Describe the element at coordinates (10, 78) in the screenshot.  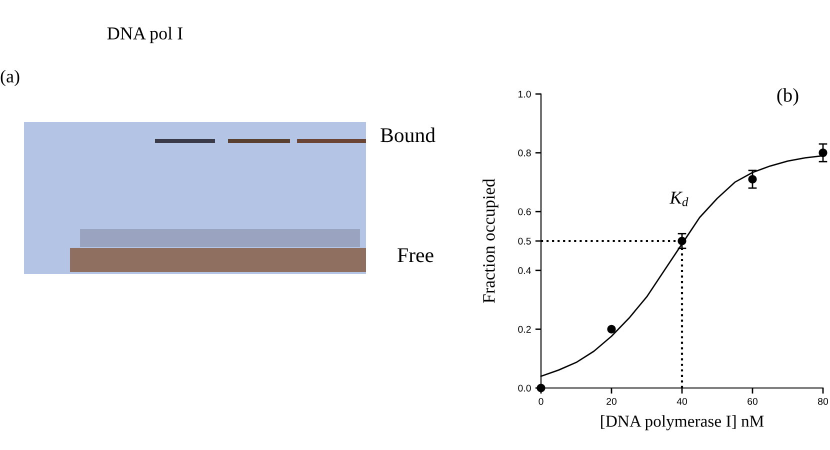
I see `text: (a)` at that location.